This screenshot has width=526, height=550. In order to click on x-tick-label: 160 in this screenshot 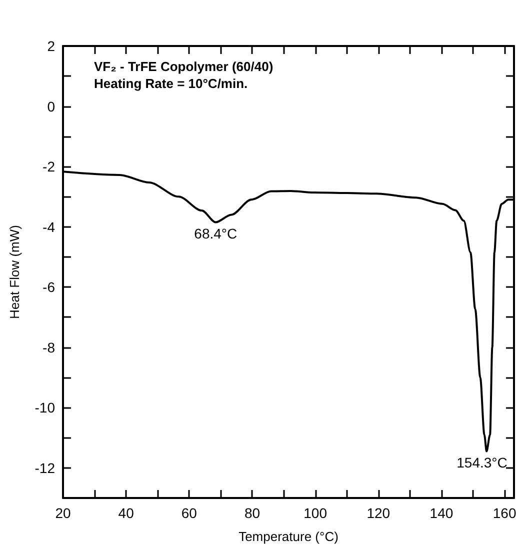, I will do `click(504, 513)`.